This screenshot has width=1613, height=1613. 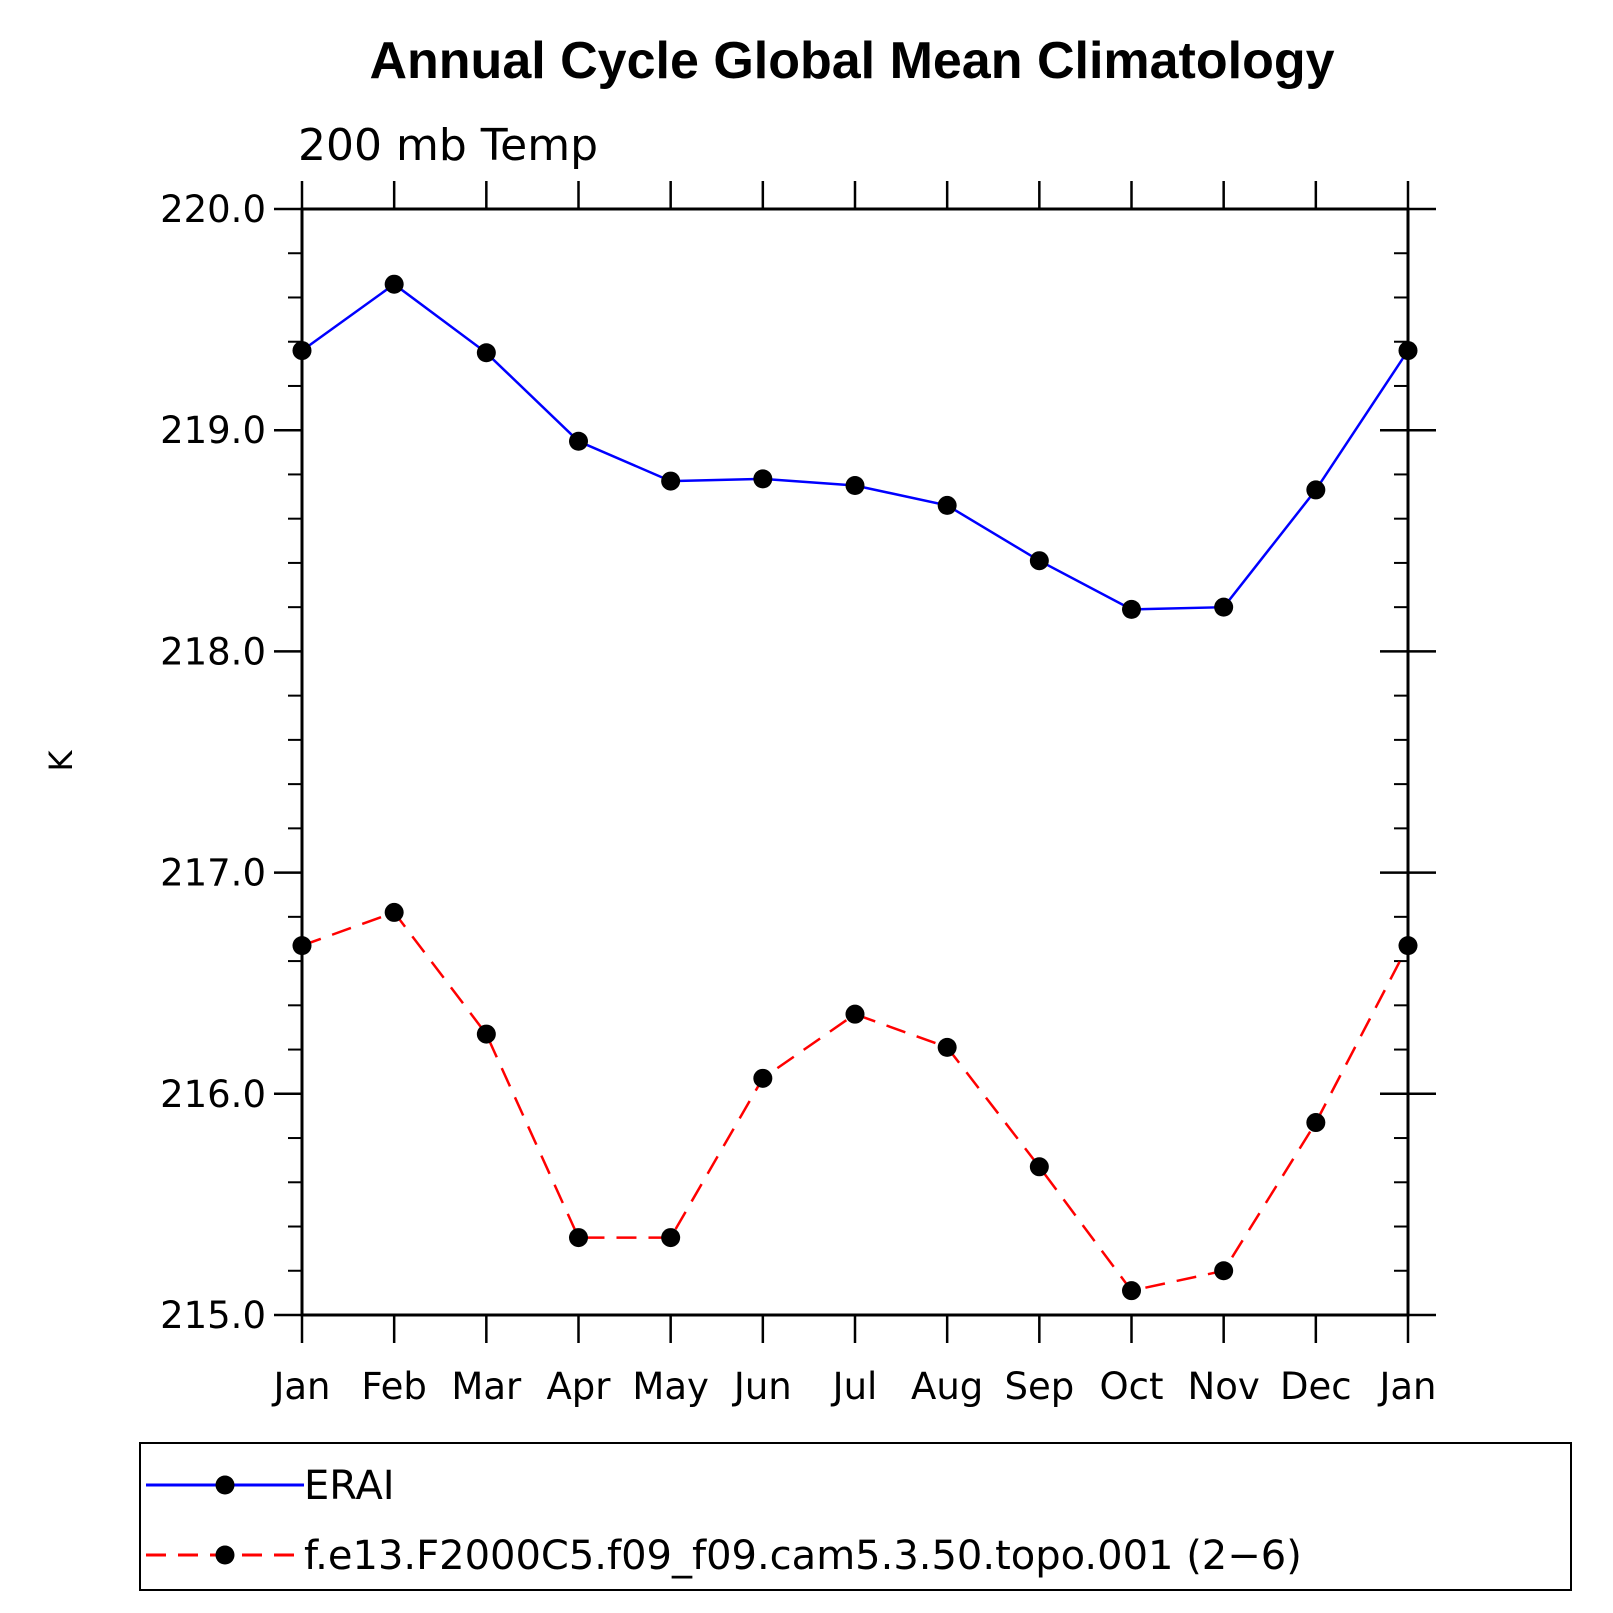 What do you see at coordinates (578, 1386) in the screenshot?
I see `x-tick-label: Apr` at bounding box center [578, 1386].